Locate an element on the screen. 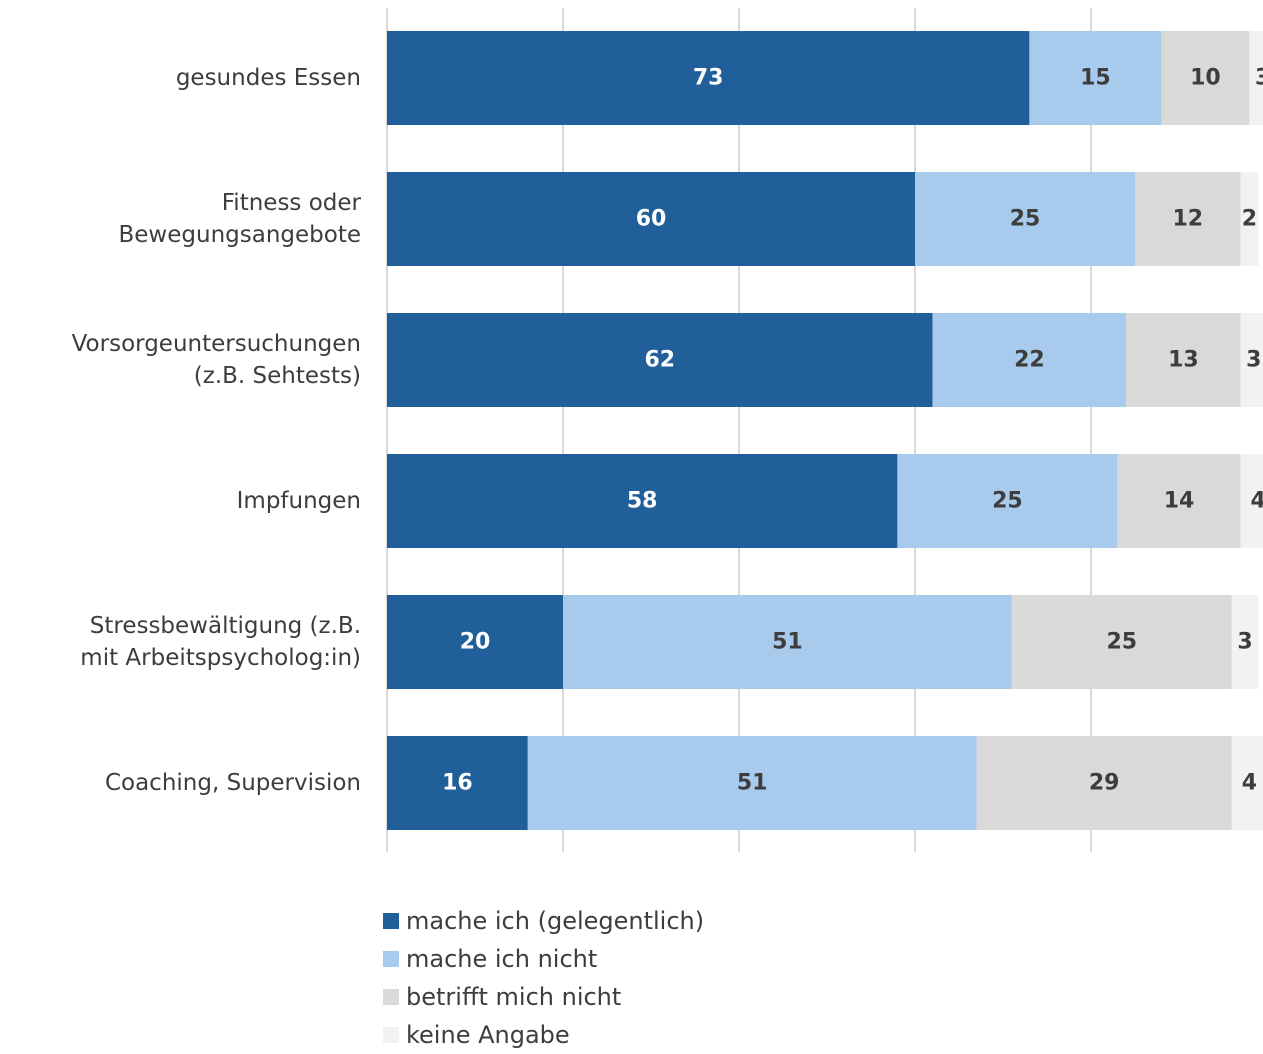 This screenshot has width=1263, height=1054. data-label: 22 is located at coordinates (1029, 360).